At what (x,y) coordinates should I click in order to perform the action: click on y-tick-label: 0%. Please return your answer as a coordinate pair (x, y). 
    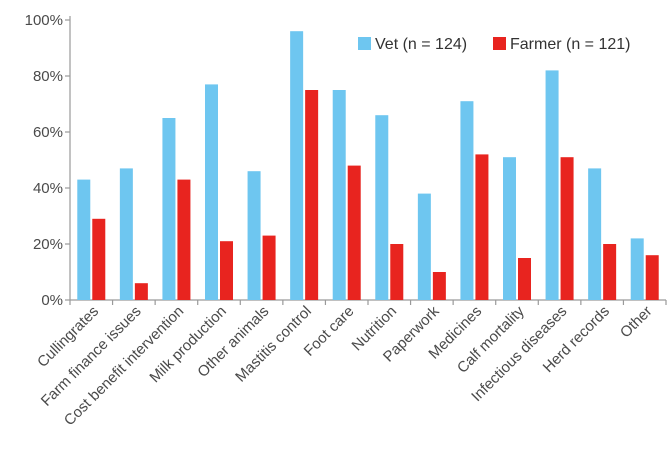
    Looking at the image, I should click on (52, 300).